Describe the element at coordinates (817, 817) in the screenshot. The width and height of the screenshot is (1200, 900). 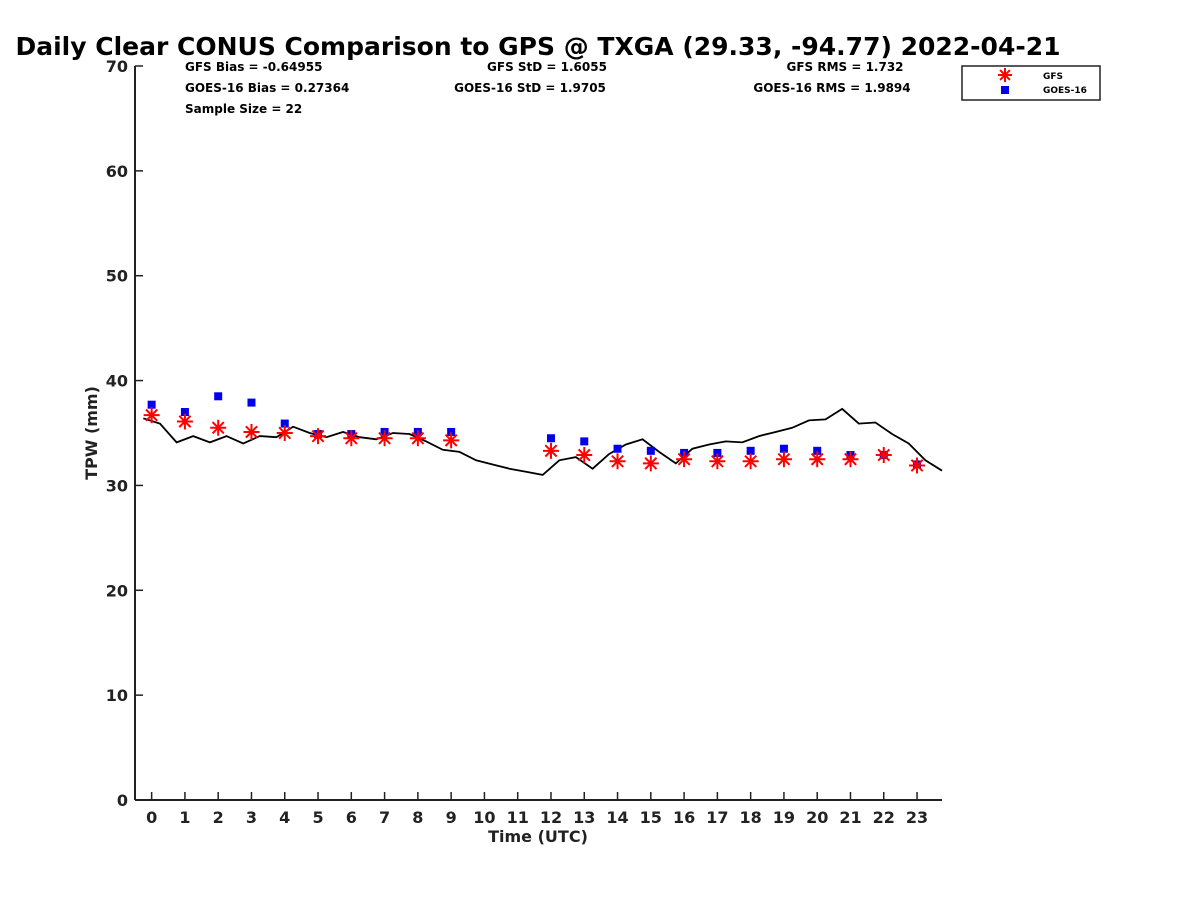
I see `x-tick-label: 20` at that location.